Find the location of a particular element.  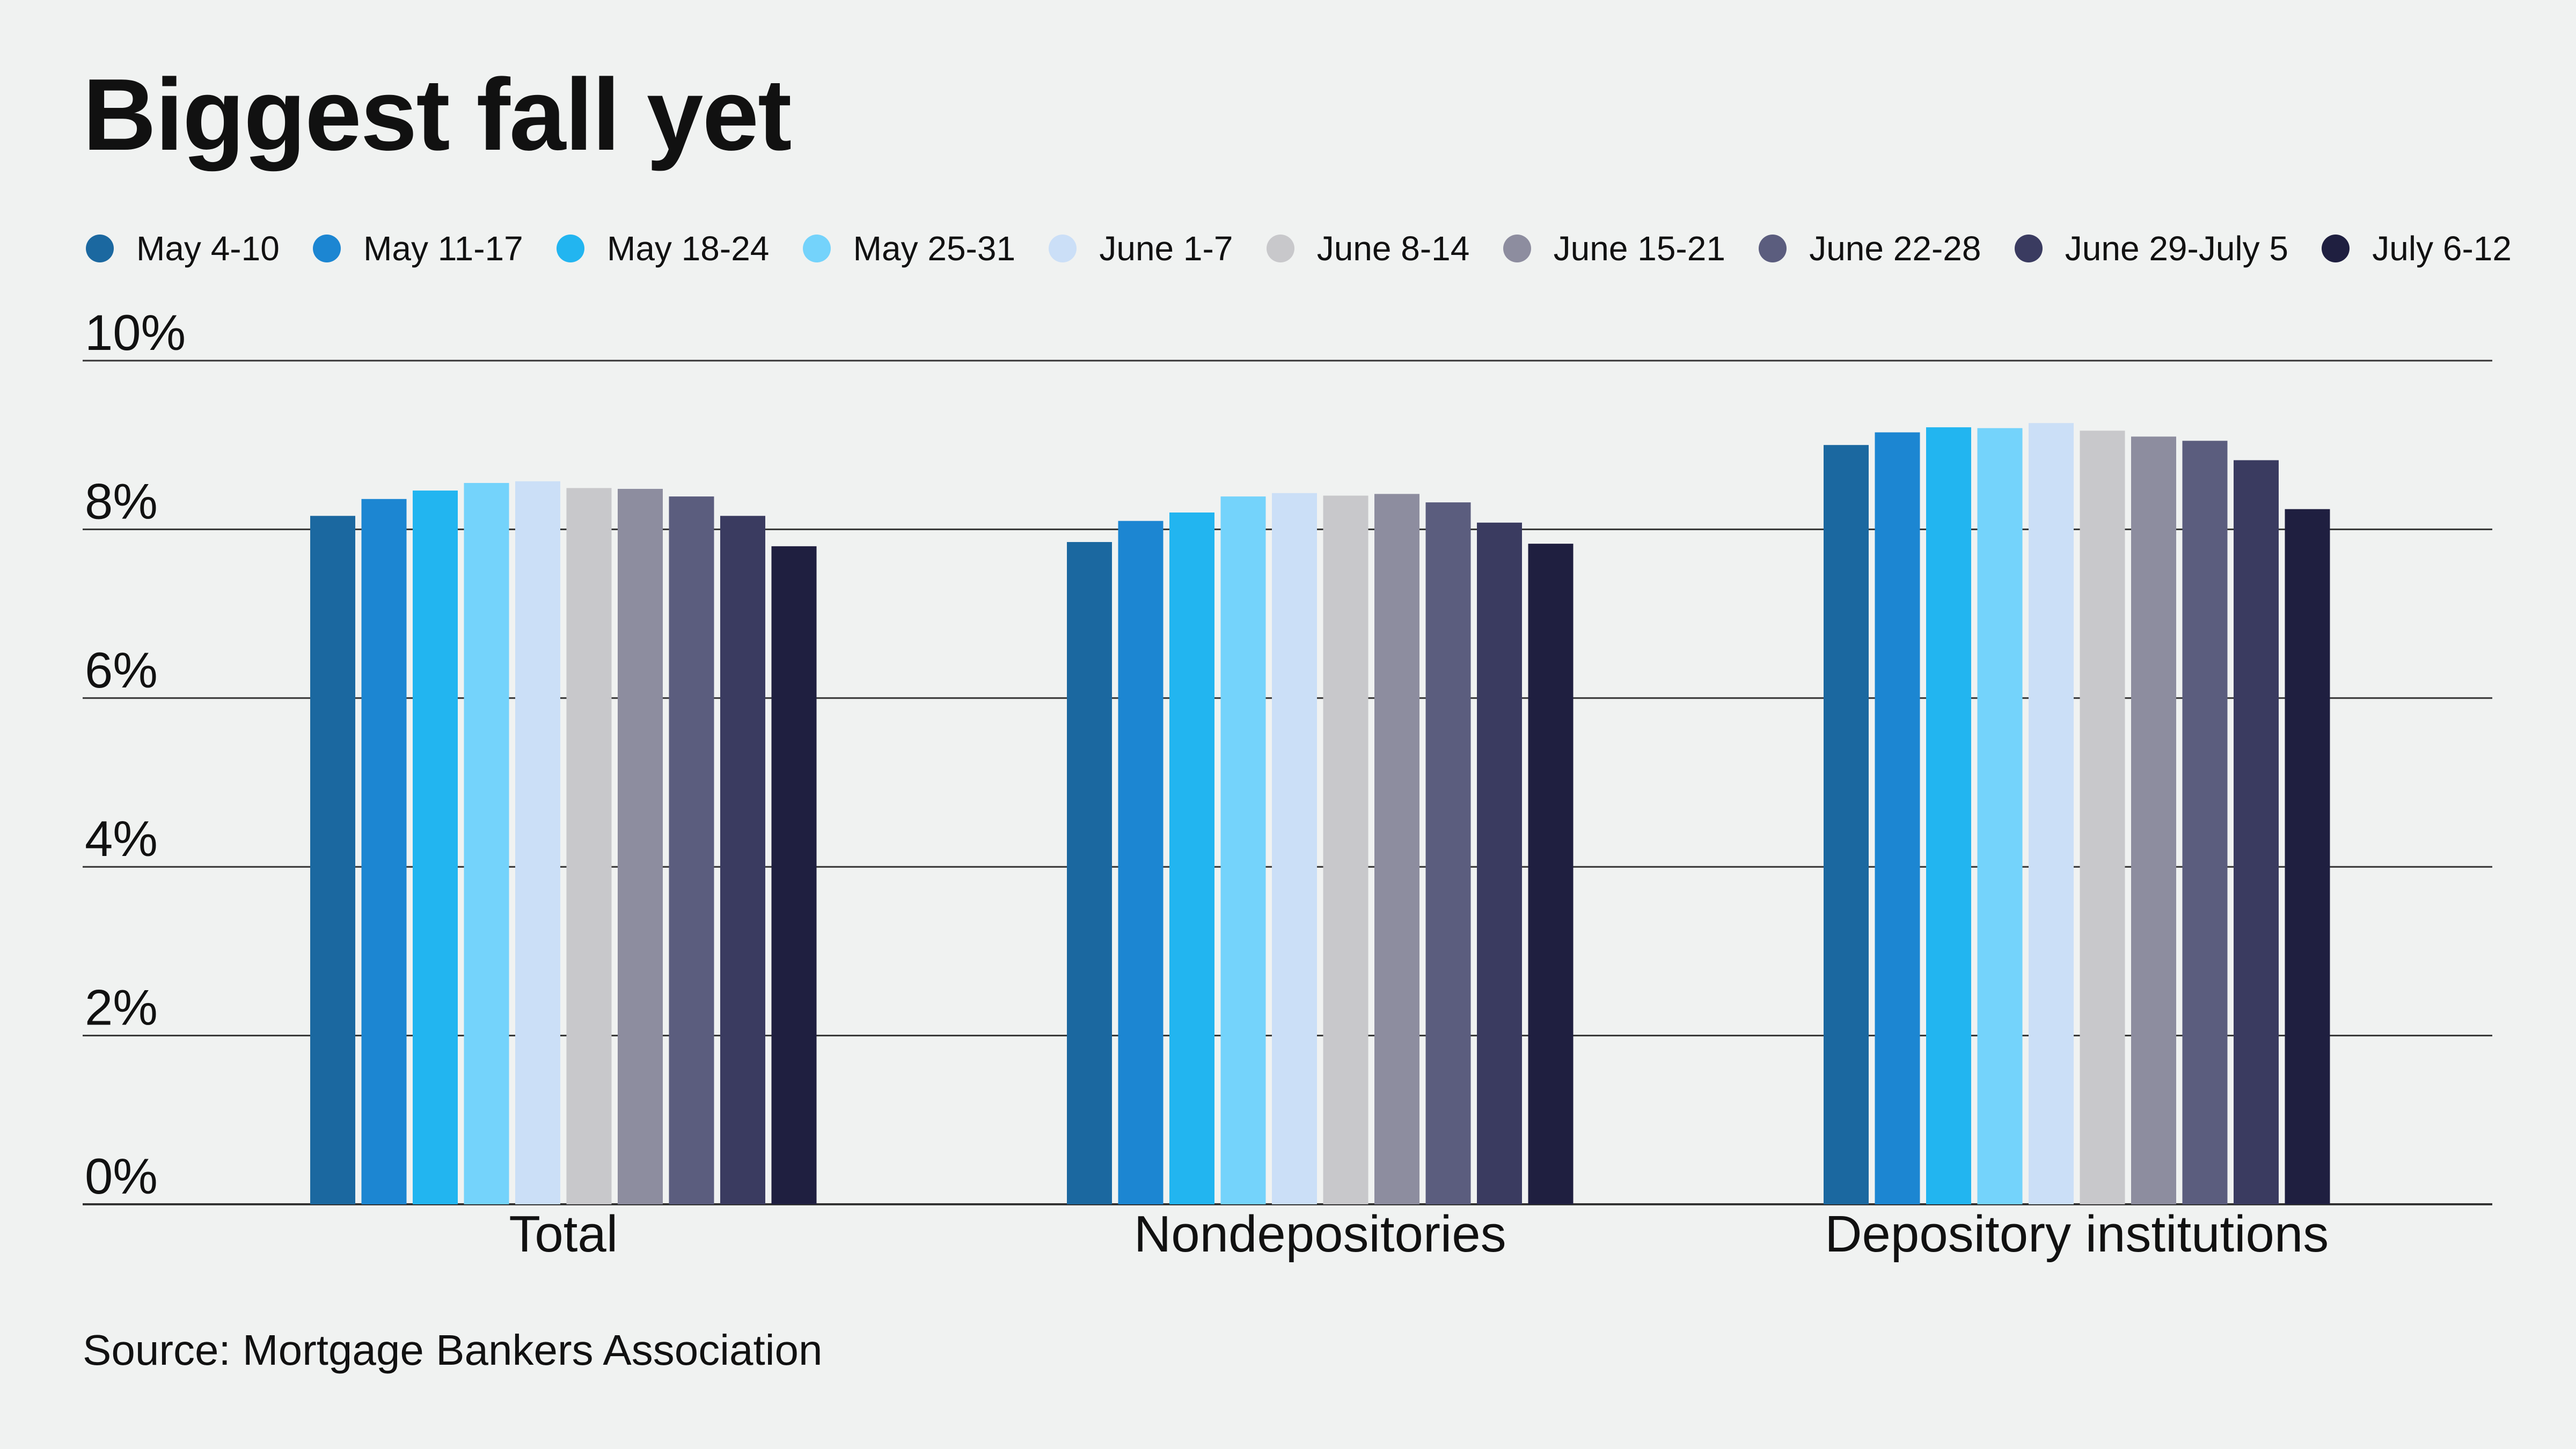

legend-label: June 22-28 is located at coordinates (1895, 248).